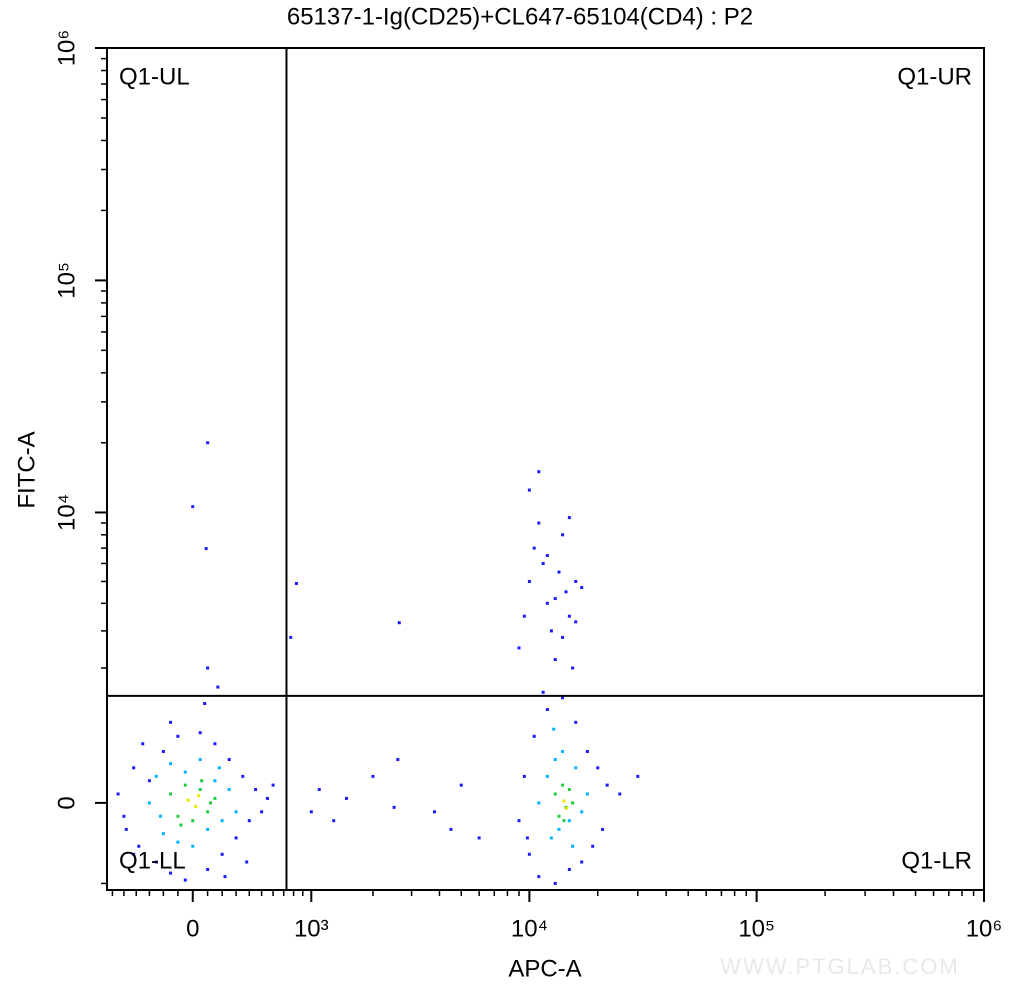 Image resolution: width=1024 pixels, height=990 pixels. I want to click on quadrant-label: Q1-LR, so click(936, 860).